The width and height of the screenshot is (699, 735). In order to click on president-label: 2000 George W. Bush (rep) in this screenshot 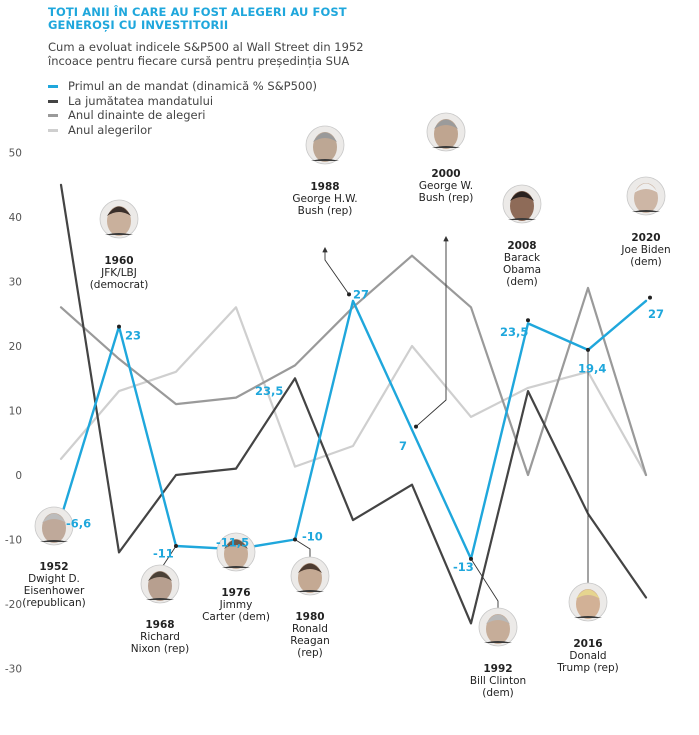, I will do `click(446, 186)`.